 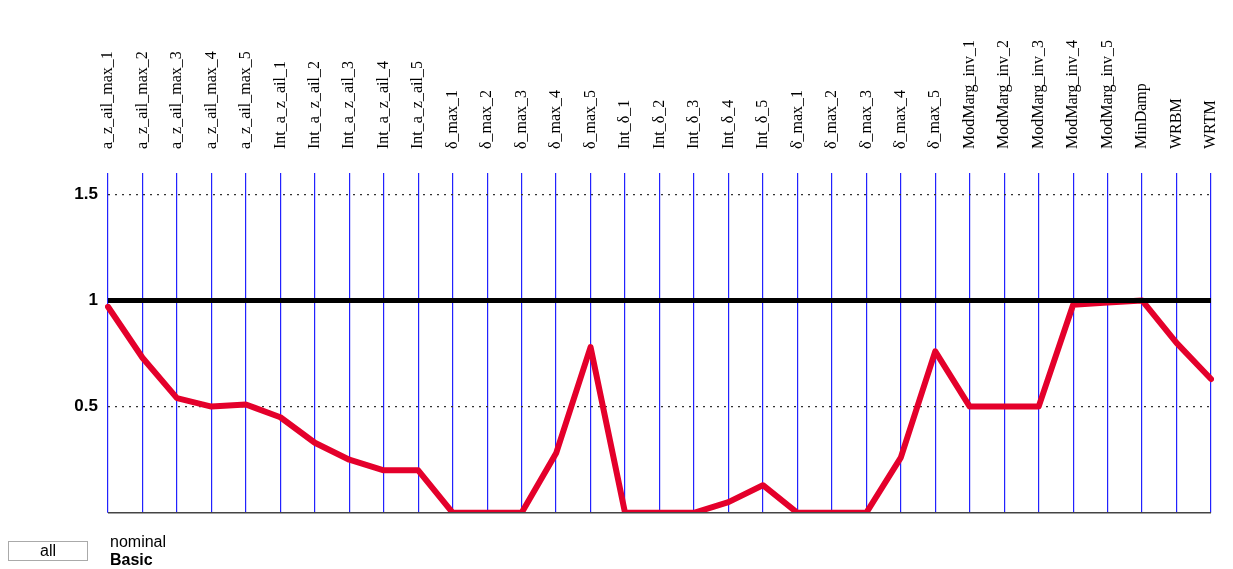 I want to click on x-tick-label: Int_a_z_ail_5, so click(x=417, y=105).